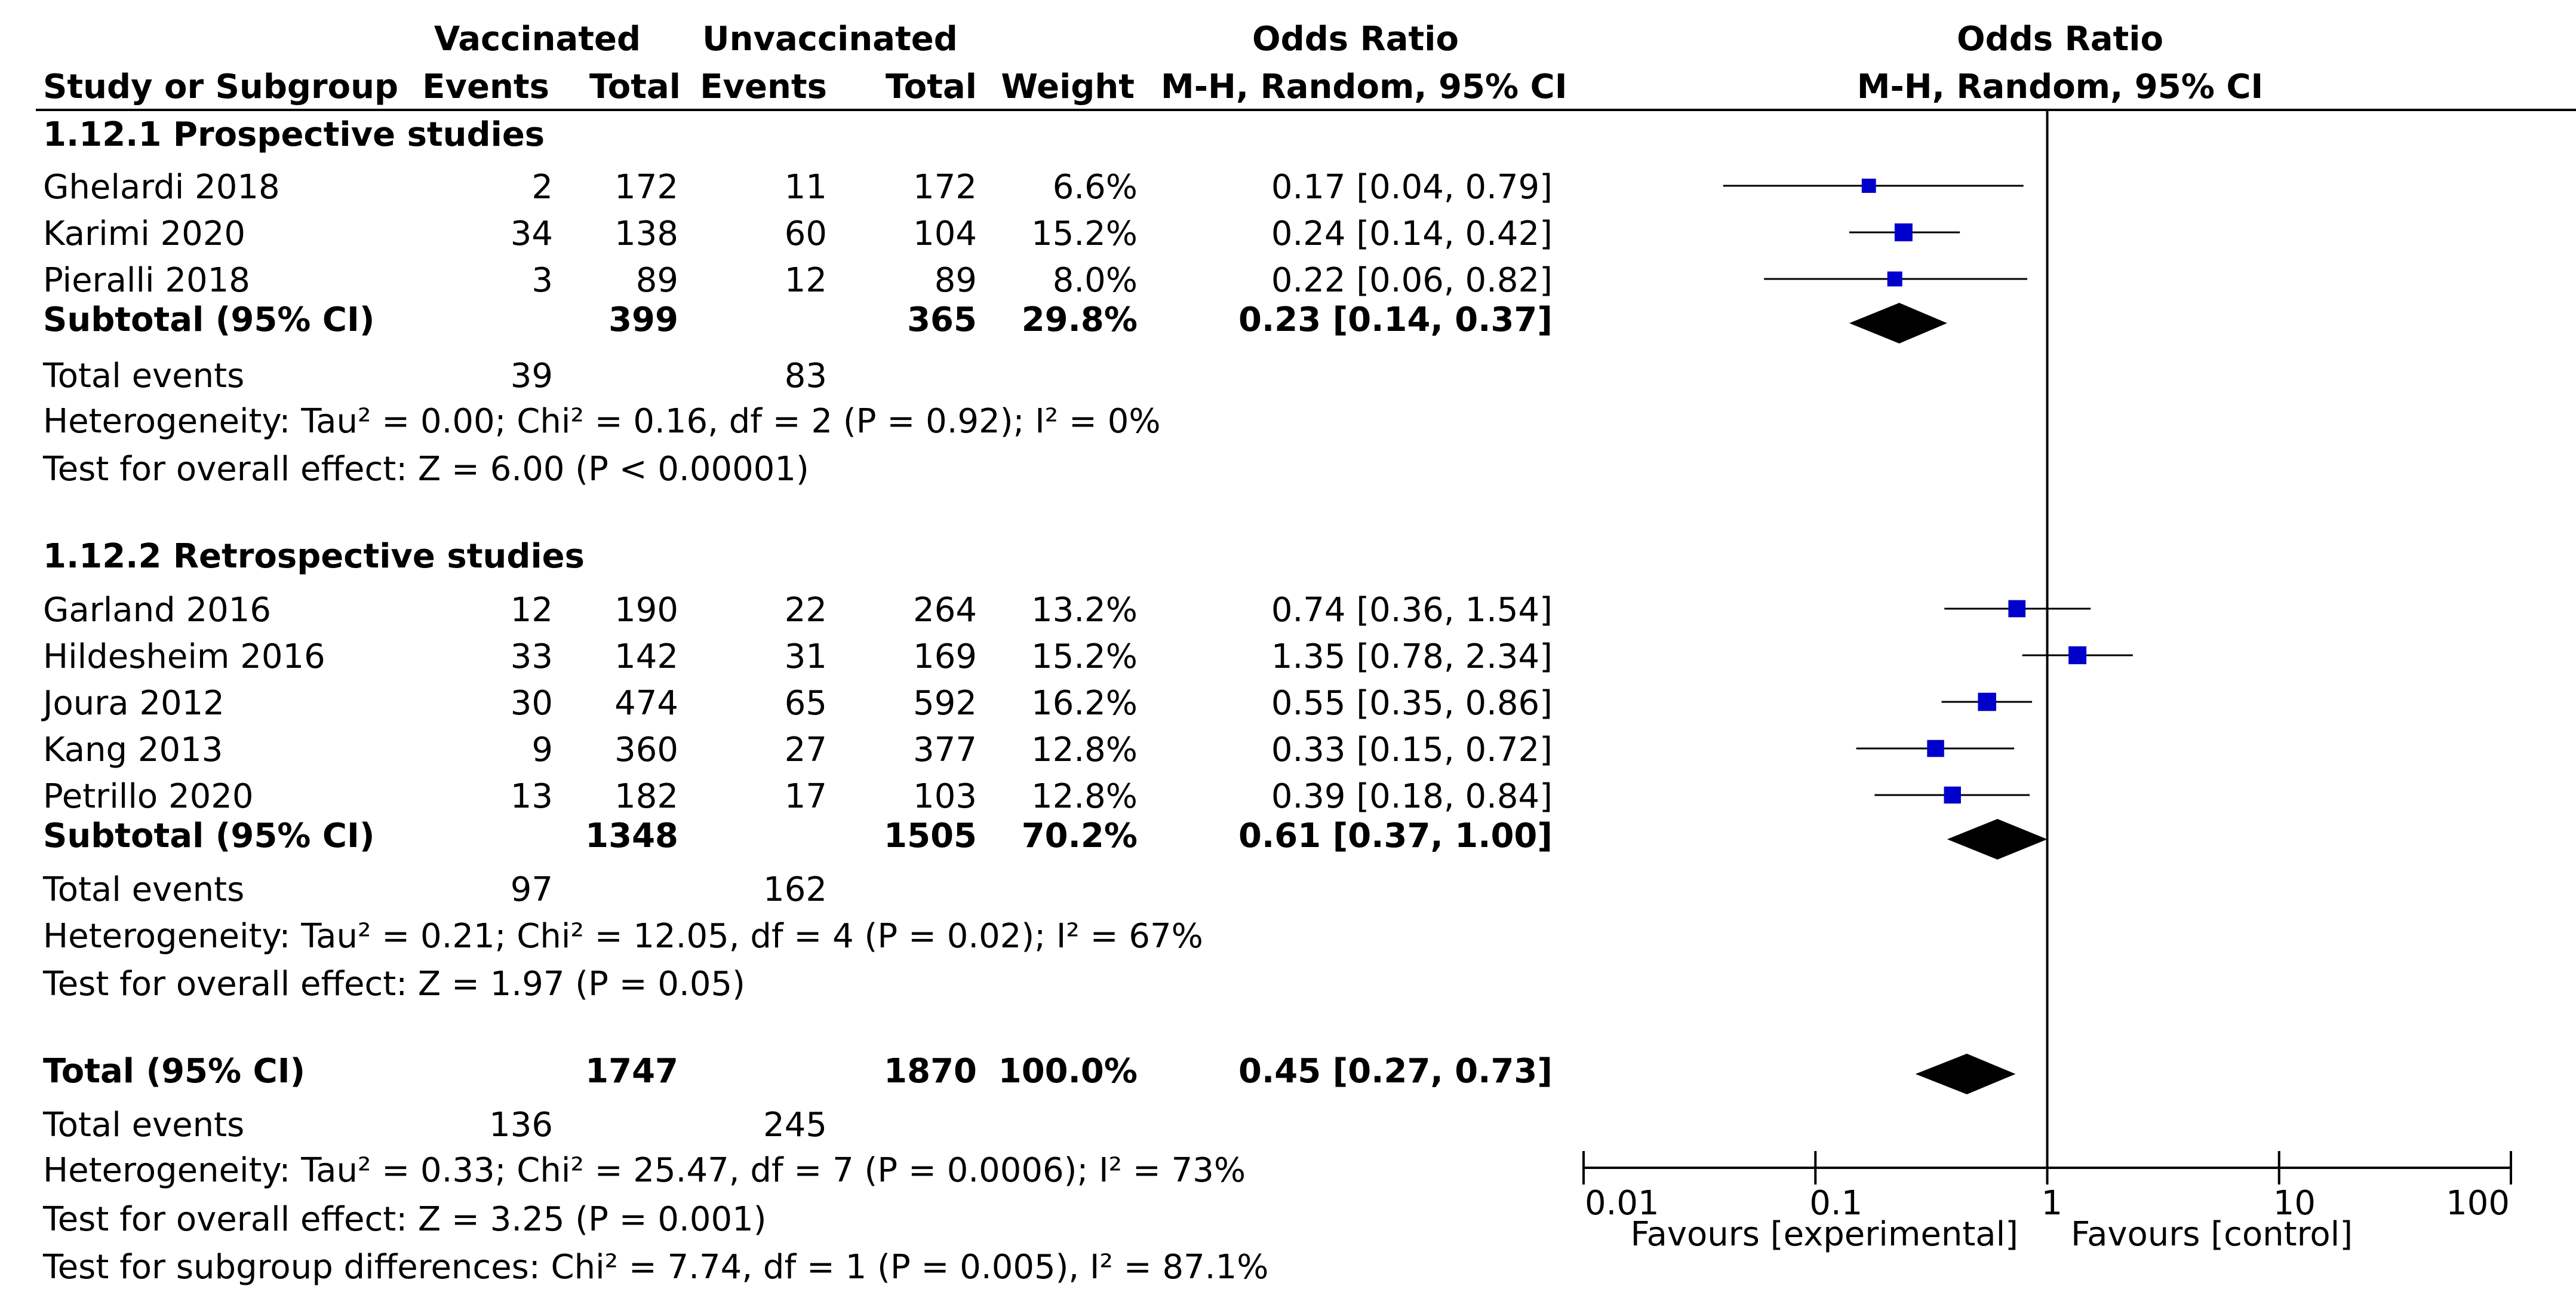  What do you see at coordinates (2060, 86) in the screenshot?
I see `plot-header-method: M-H, Random, 95% CI` at bounding box center [2060, 86].